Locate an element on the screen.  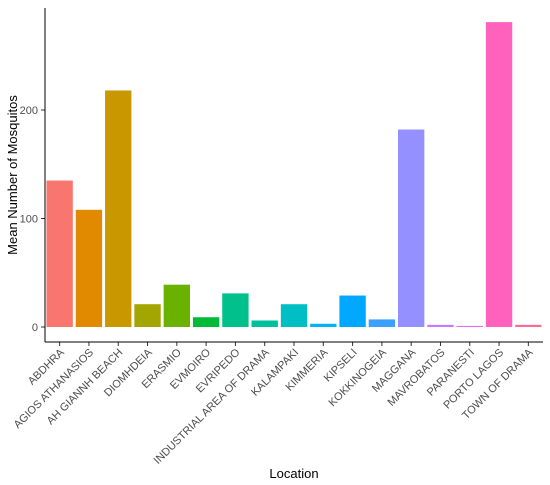
bar-evripedo is located at coordinates (235, 310).